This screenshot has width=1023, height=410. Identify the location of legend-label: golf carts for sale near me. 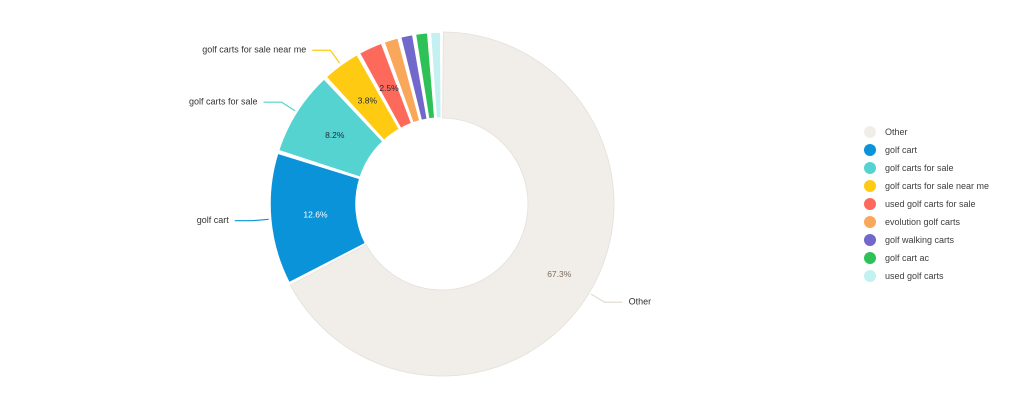
(937, 186).